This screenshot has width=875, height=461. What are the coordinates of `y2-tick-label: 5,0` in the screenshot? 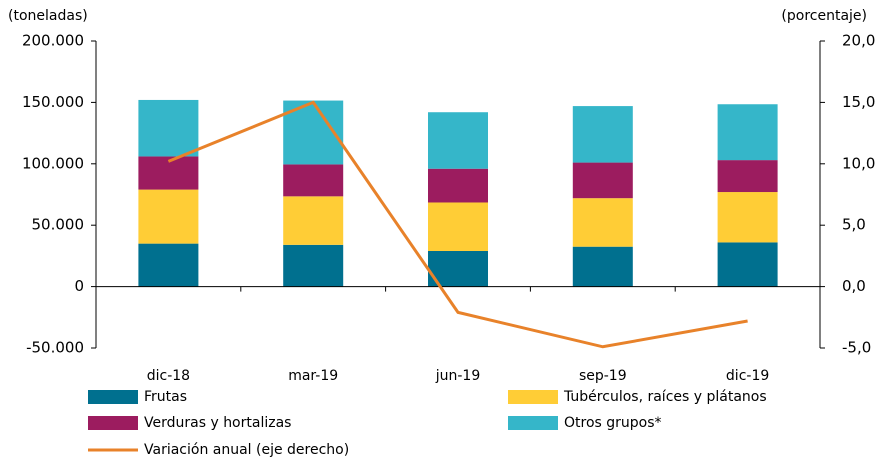 It's located at (854, 225).